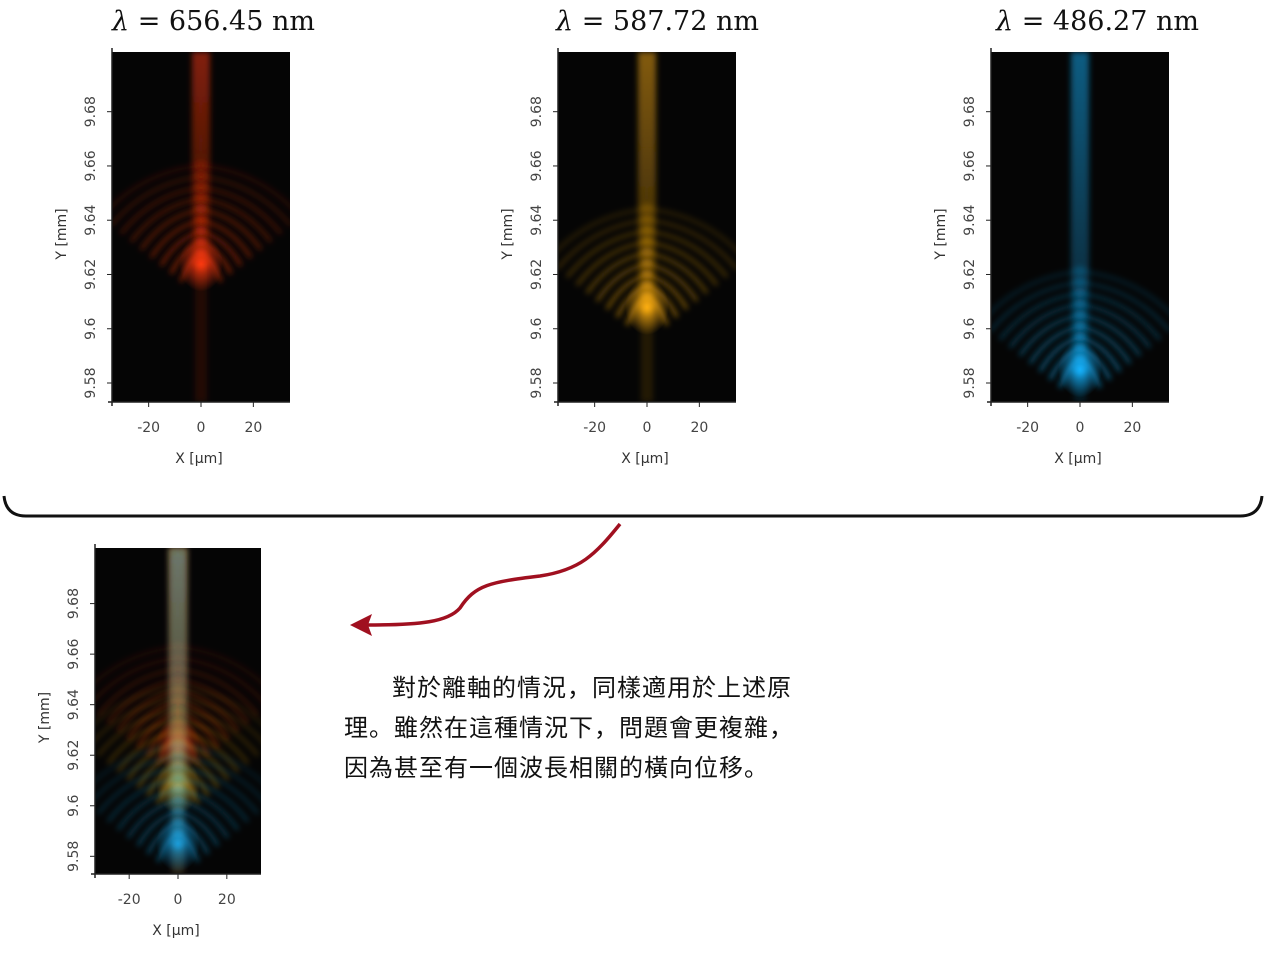  I want to click on title-red: λ = 656.45 nm, so click(213, 21).